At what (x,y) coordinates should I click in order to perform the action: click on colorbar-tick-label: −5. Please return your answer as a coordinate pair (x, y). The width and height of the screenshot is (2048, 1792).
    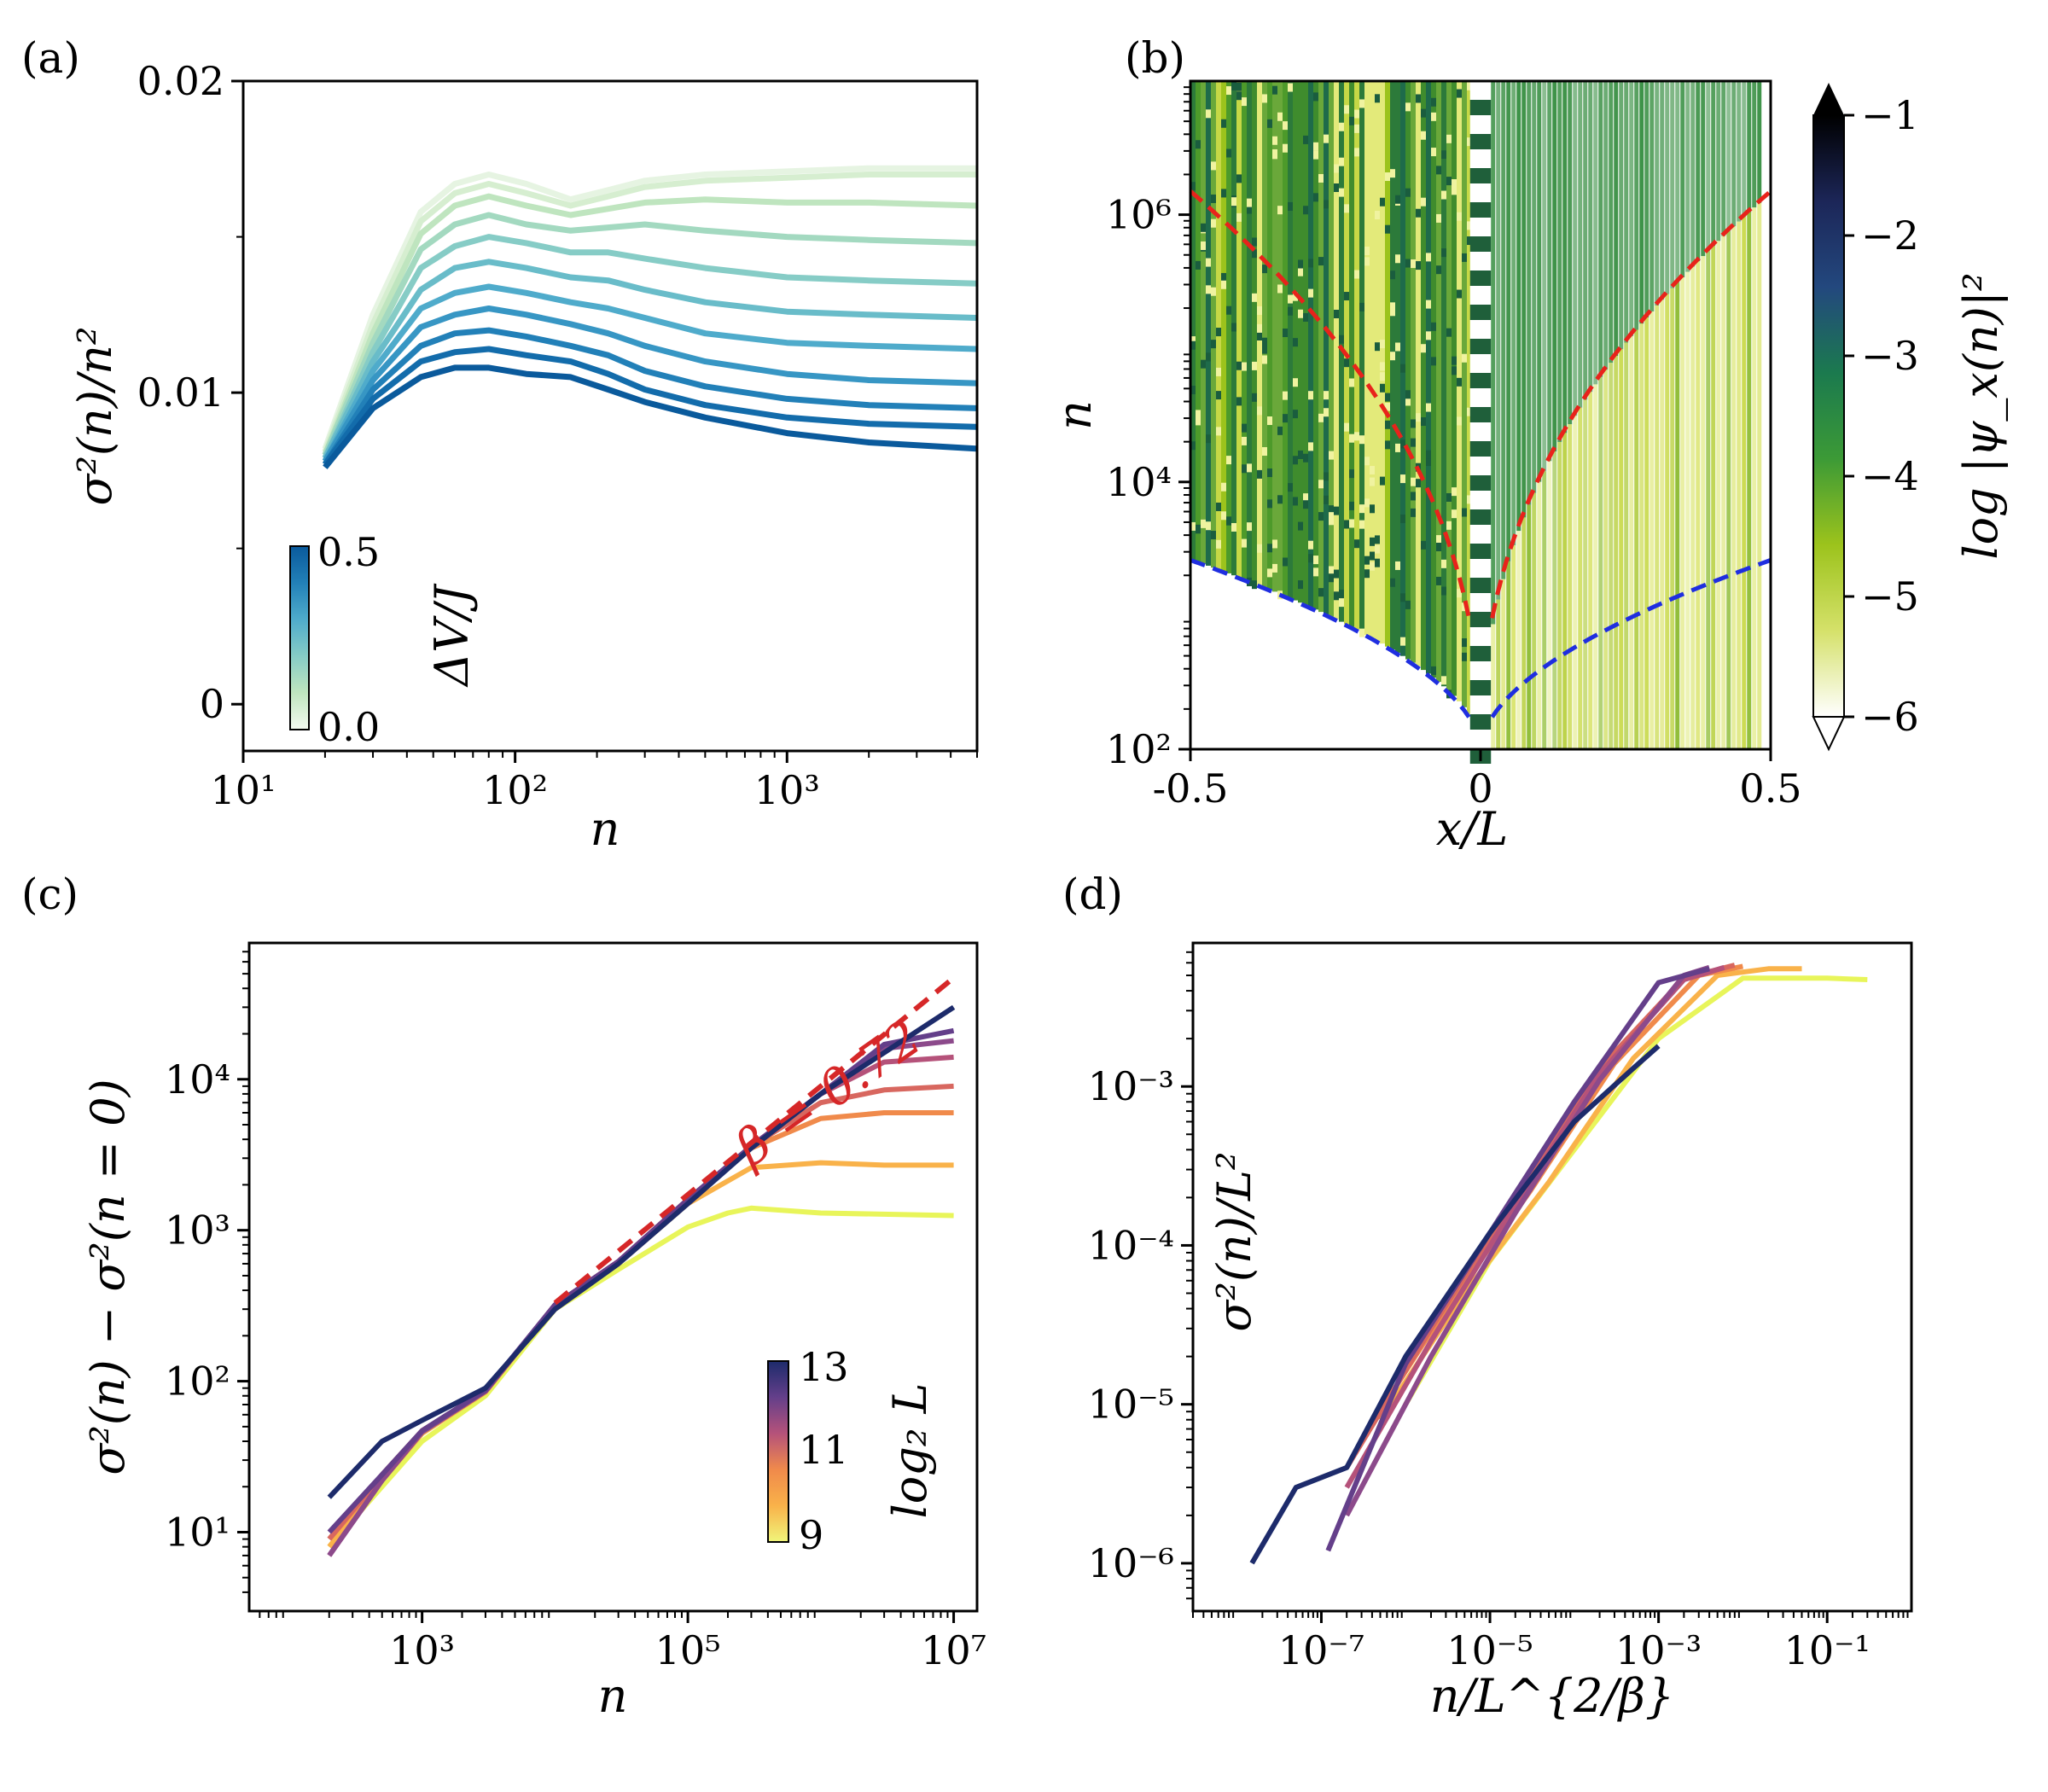
    Looking at the image, I should click on (1890, 596).